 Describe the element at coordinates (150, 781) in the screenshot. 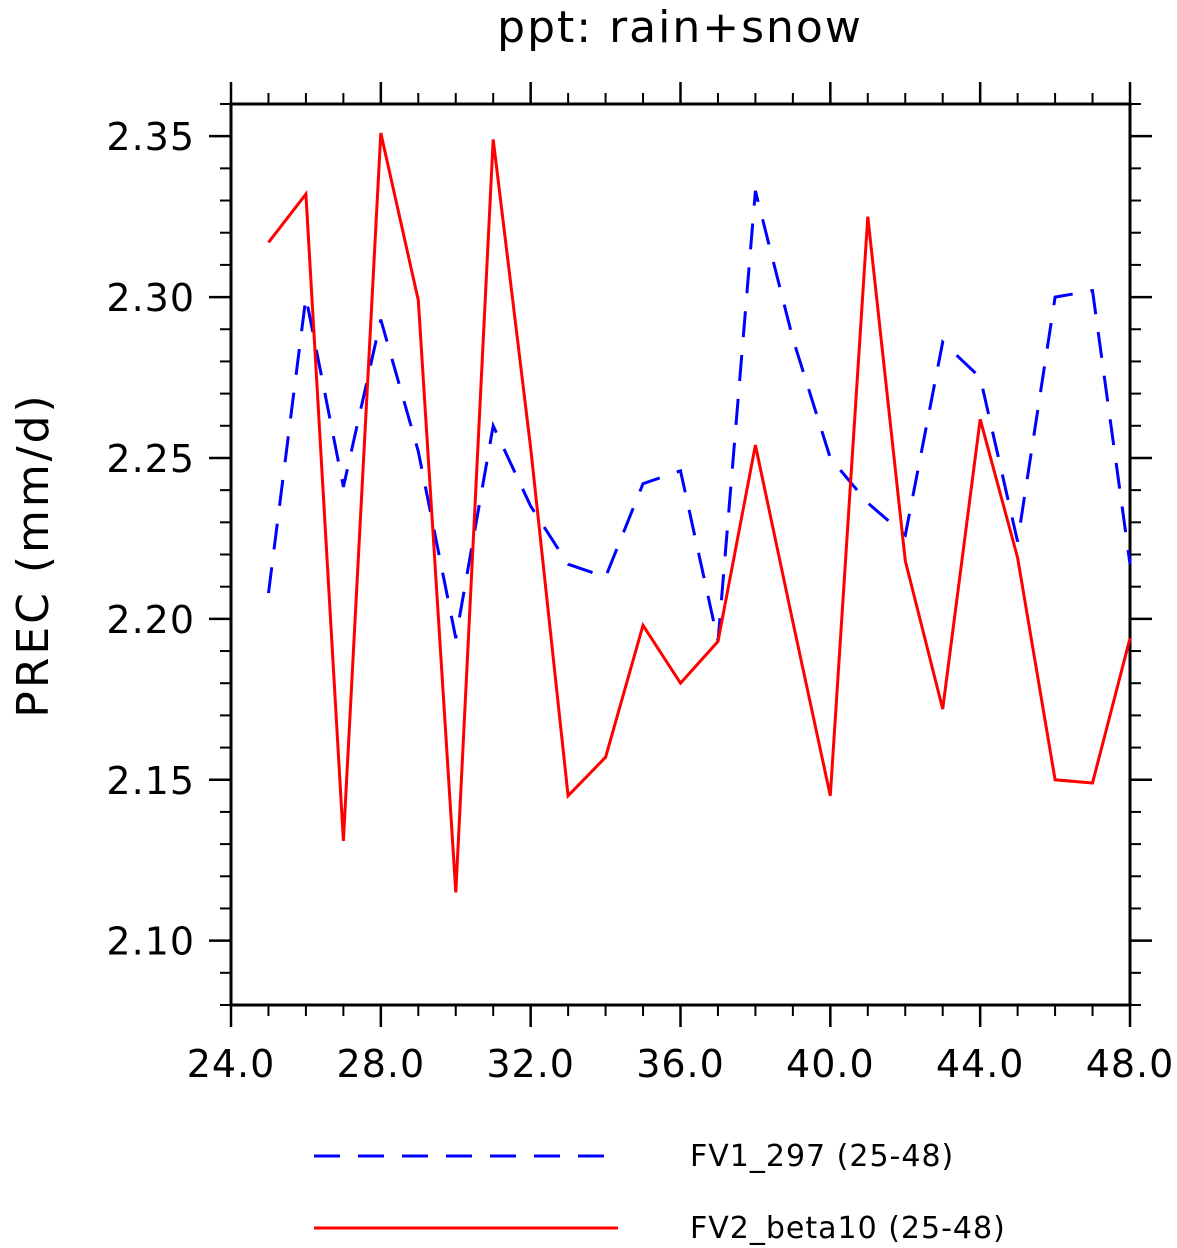

I see `y-tick-label: 2.15` at that location.